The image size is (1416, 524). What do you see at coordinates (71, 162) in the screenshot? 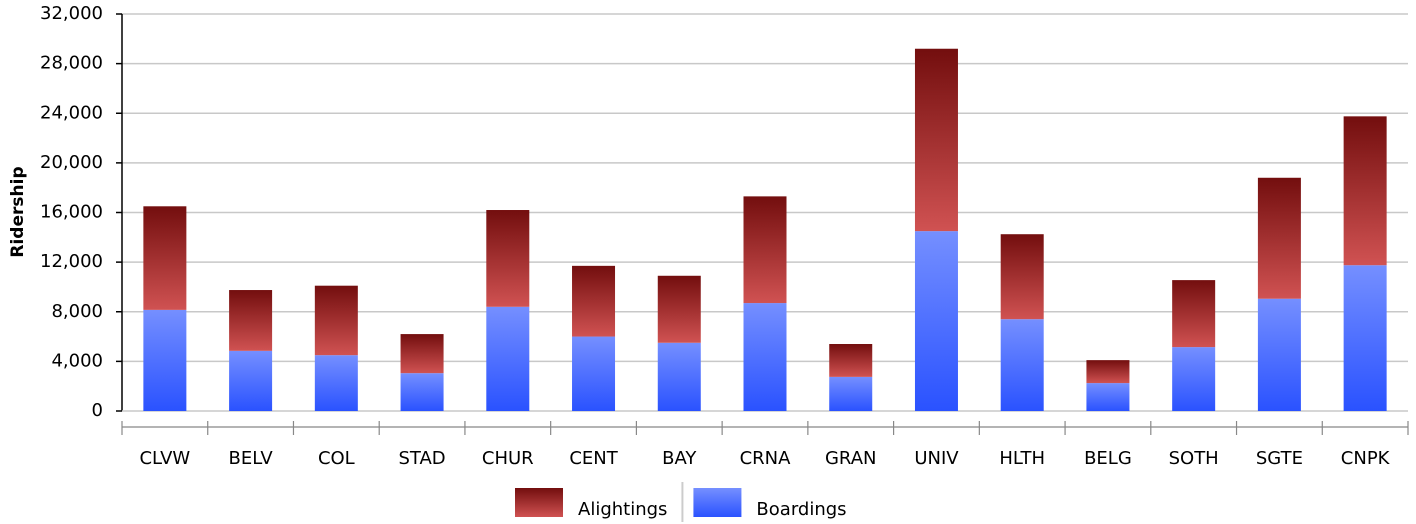
I see `y-tick-label: 20,000` at bounding box center [71, 162].